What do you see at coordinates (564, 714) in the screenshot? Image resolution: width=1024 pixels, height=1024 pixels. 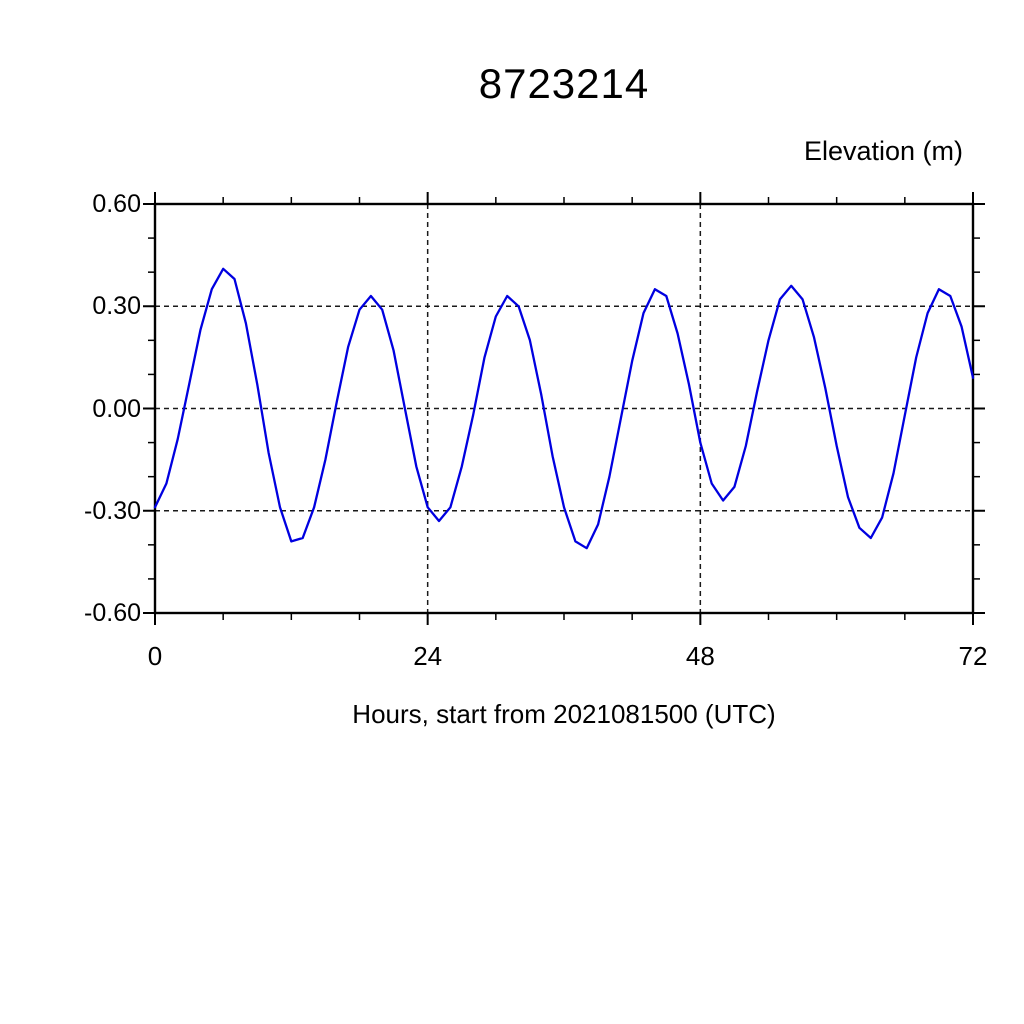 I see `x-axis-label: Hours, start from 2021081500 (UTC)` at bounding box center [564, 714].